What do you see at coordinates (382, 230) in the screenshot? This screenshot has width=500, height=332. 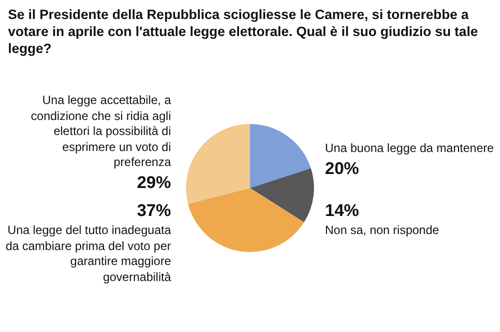 I see `slice-label: Non sa, non risponde` at bounding box center [382, 230].